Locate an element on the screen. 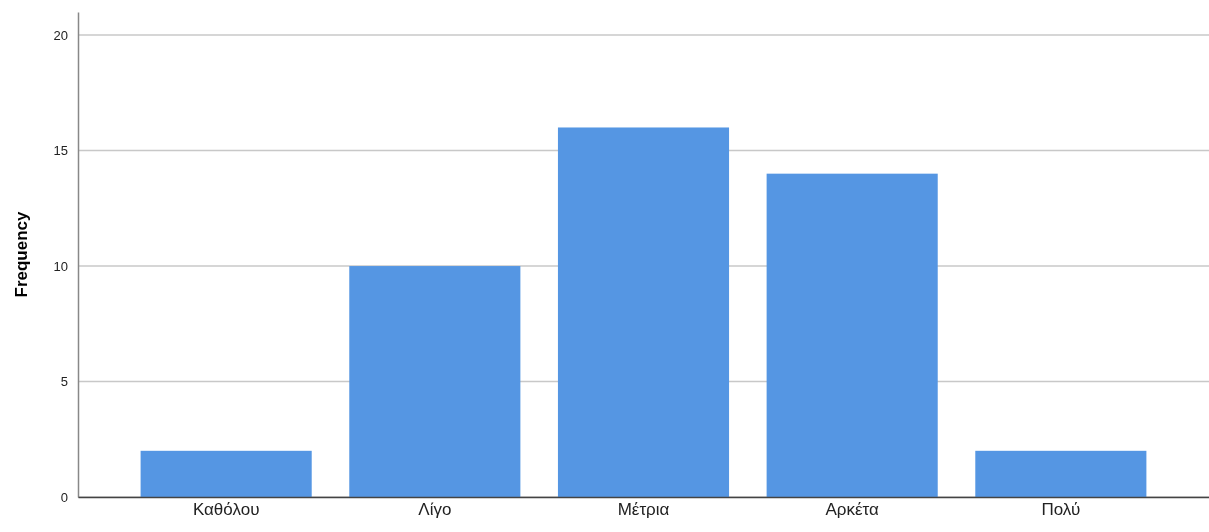  y-tick-label: 15 is located at coordinates (60, 151).